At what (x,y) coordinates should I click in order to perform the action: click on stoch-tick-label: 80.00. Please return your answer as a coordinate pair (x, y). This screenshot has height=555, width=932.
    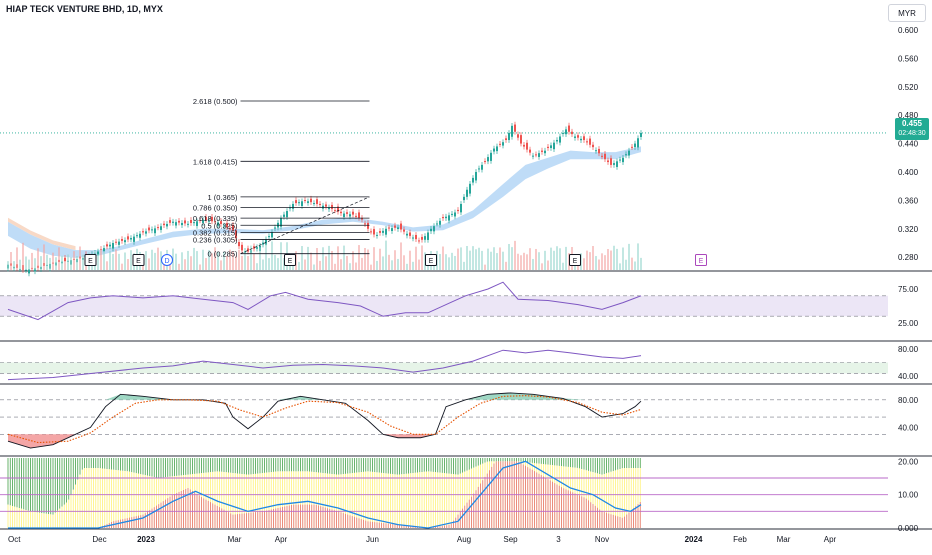
    Looking at the image, I should click on (908, 400).